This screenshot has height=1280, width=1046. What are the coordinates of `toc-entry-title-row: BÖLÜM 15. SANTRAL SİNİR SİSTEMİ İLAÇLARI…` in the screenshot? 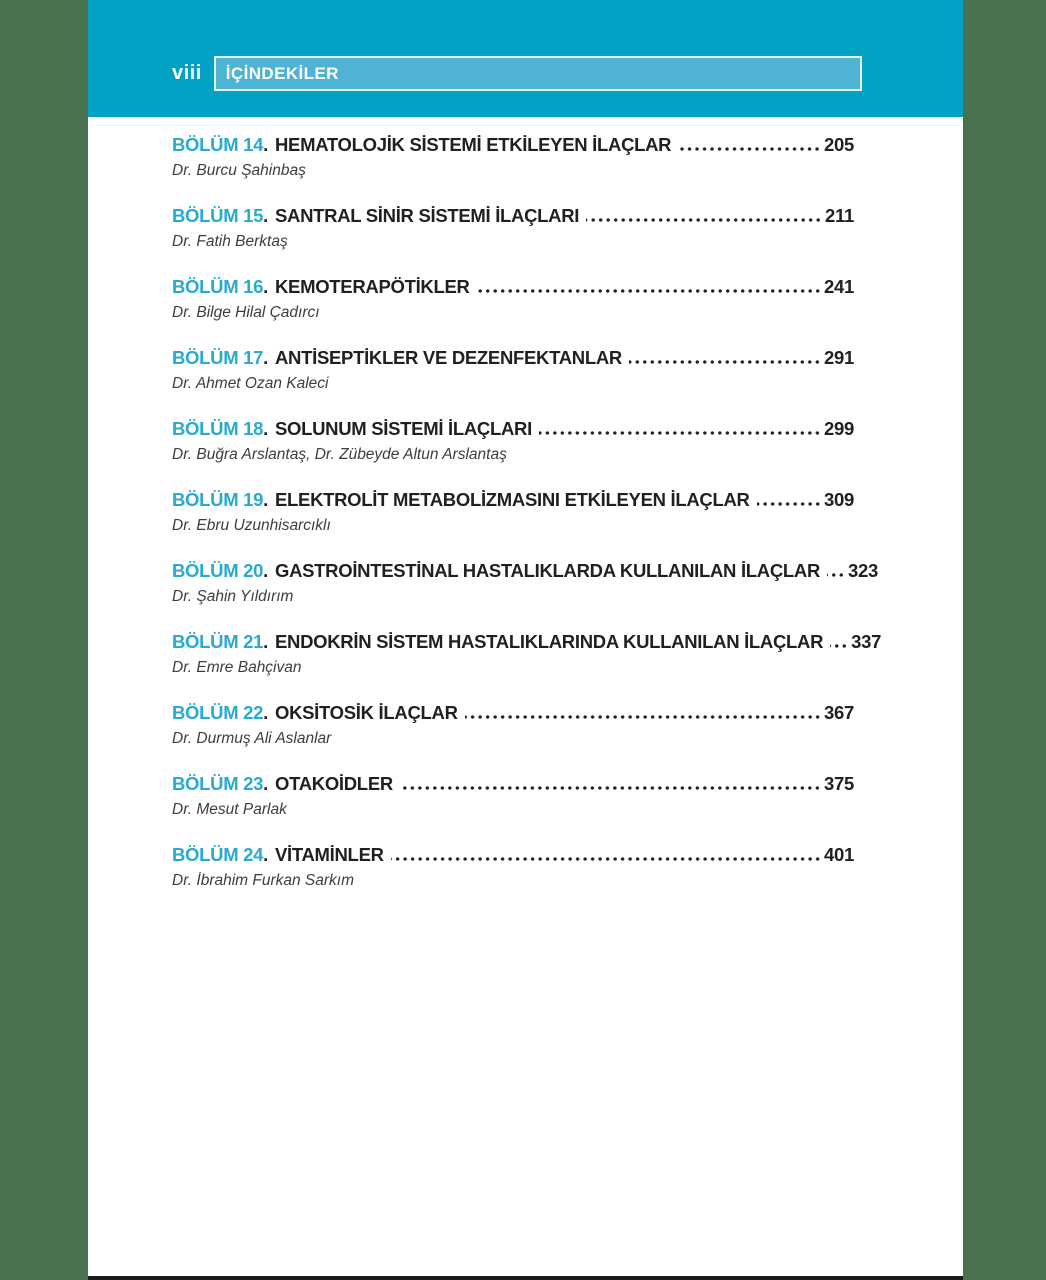 It's located at (513, 216).